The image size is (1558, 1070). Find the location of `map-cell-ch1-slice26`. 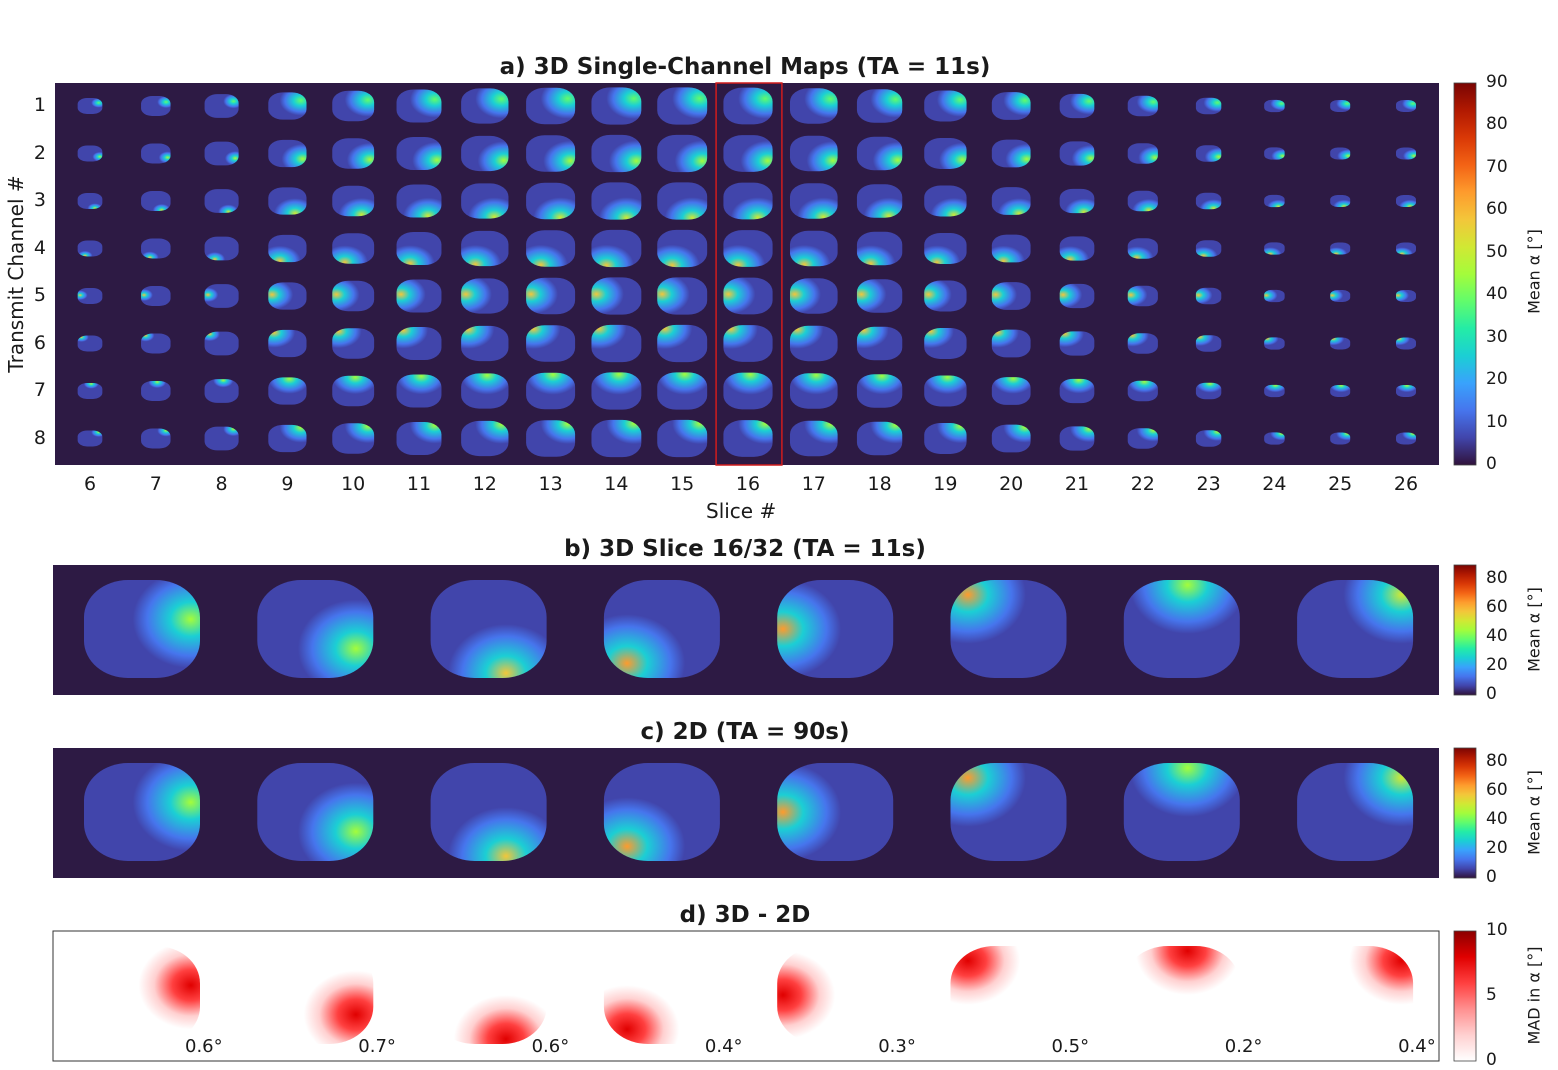

map-cell-ch1-slice26 is located at coordinates (1406, 106).